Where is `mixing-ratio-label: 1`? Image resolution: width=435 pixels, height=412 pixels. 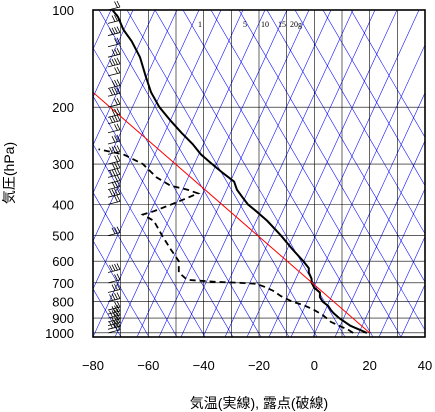
mixing-ratio-label: 1 is located at coordinates (200, 24).